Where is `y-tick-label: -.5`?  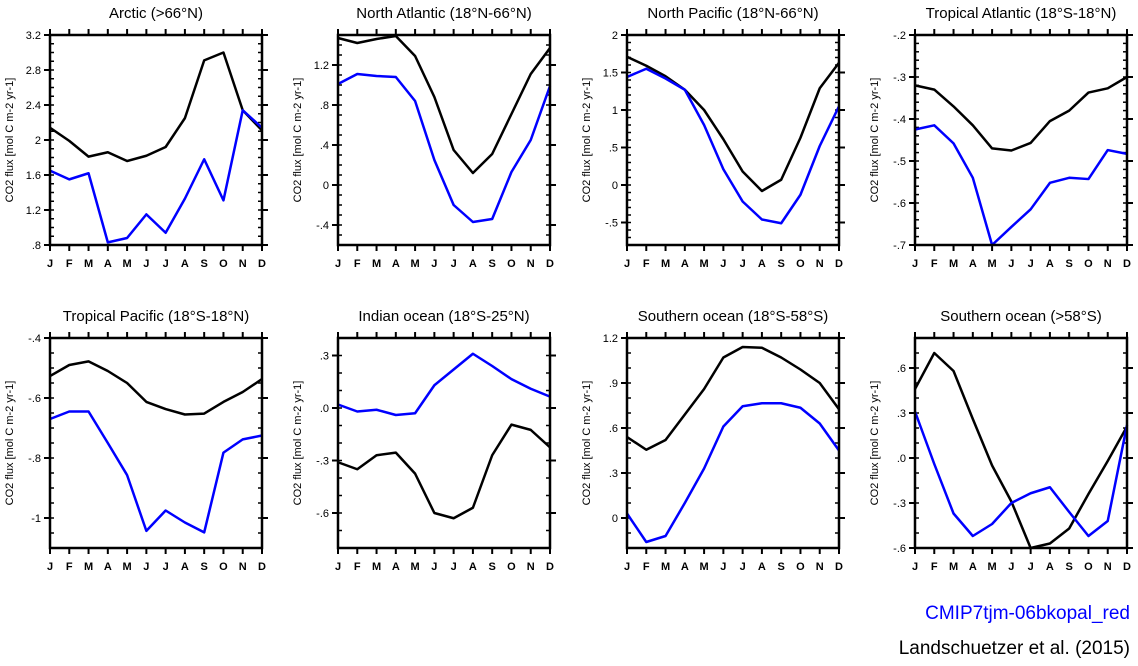 y-tick-label: -.5 is located at coordinates (899, 162).